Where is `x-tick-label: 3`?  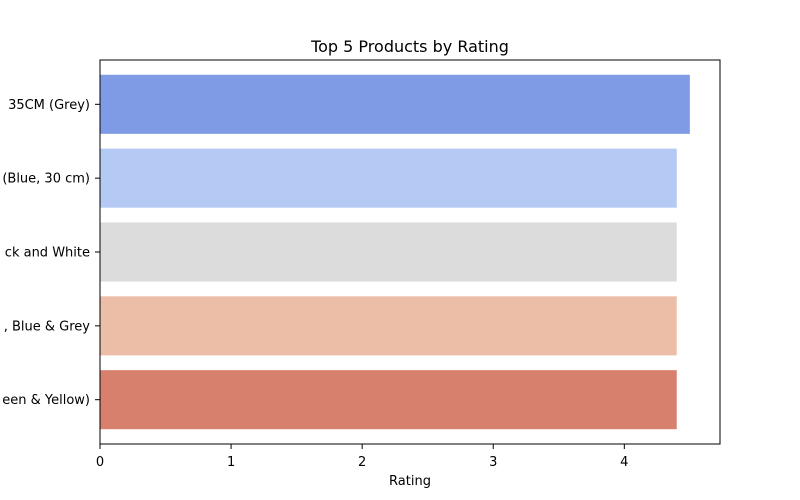
x-tick-label: 3 is located at coordinates (493, 462).